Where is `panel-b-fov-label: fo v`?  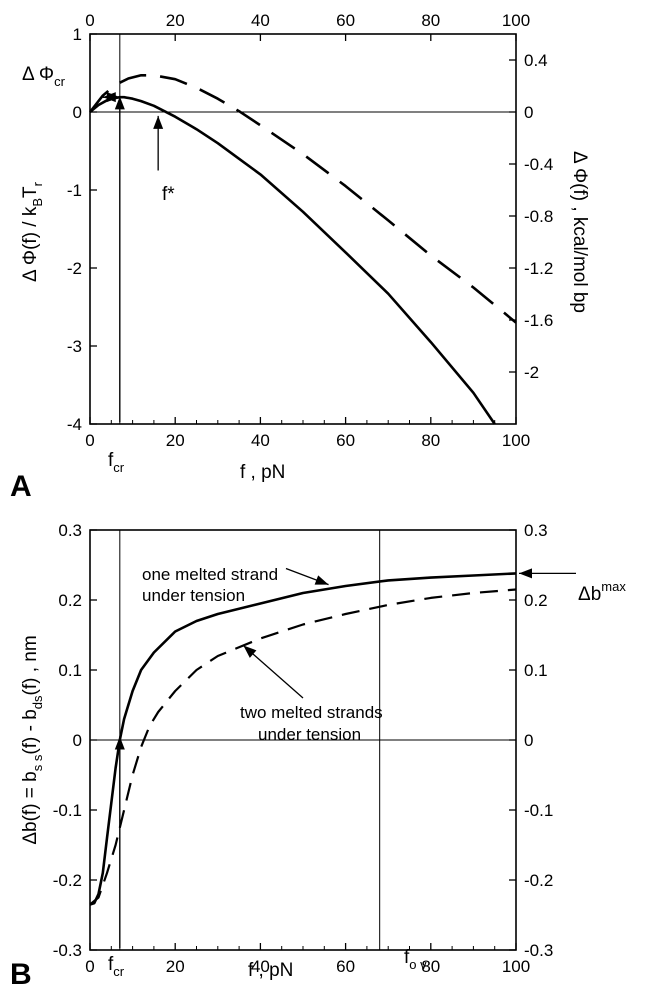 panel-b-fov-label: fo v is located at coordinates (415, 959).